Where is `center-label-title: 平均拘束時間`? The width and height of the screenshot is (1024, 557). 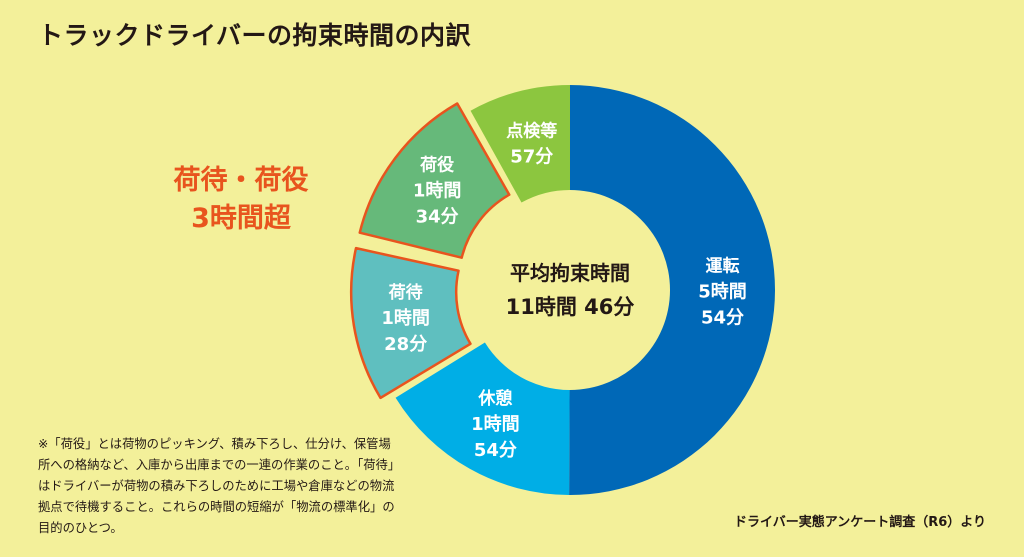 center-label-title: 平均拘束時間 is located at coordinates (570, 273).